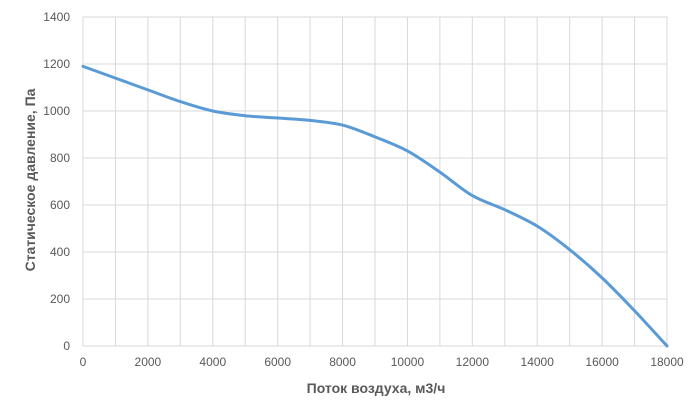 This screenshot has width=700, height=414. Describe the element at coordinates (60, 205) in the screenshot. I see `y-tick-label: 600` at that location.